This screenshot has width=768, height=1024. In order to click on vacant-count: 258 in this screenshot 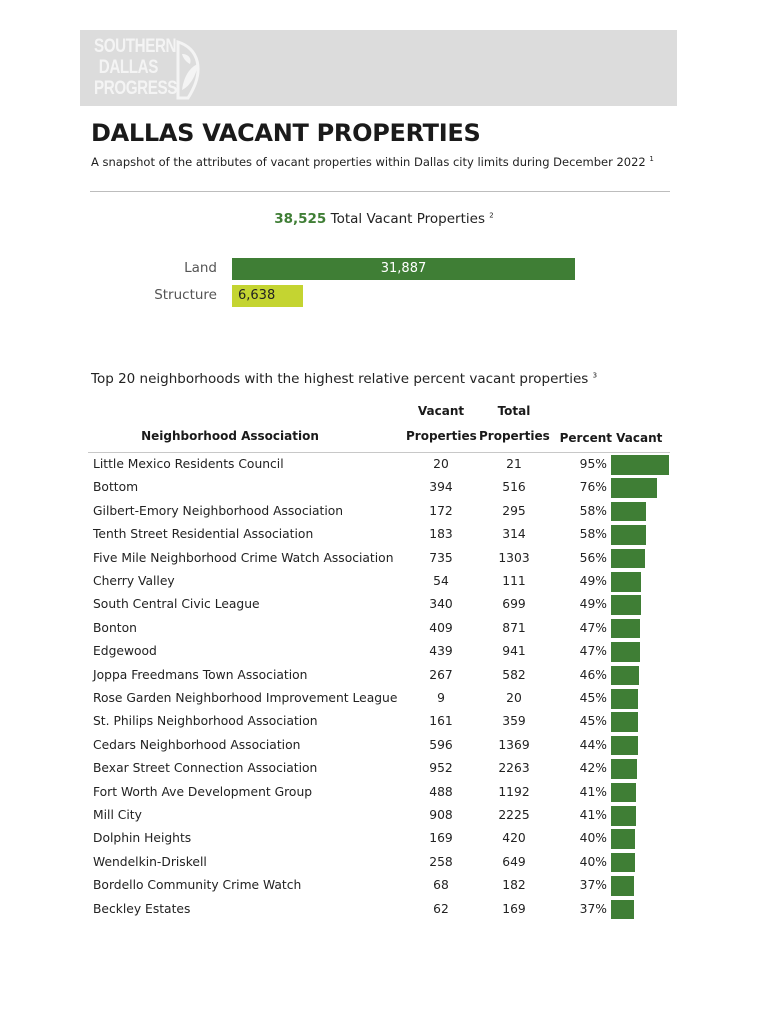, I will do `click(441, 861)`.